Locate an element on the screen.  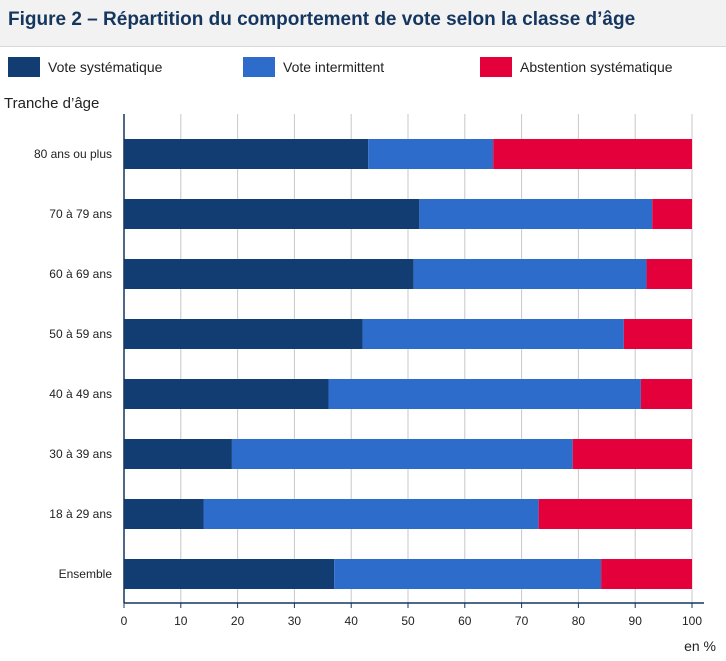
x-tick-label-0: 0 is located at coordinates (124, 621).